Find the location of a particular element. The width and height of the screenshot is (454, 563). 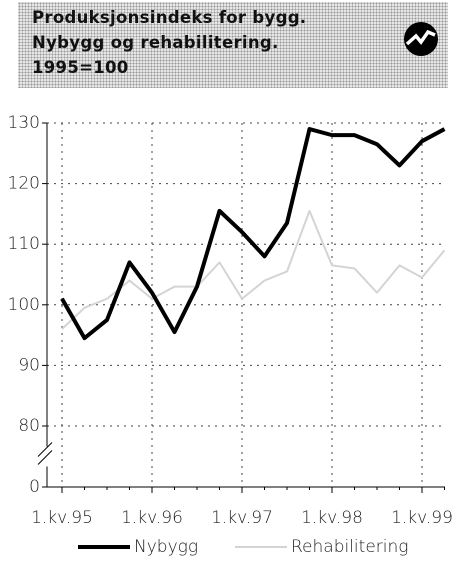

x-tick-label: 1.kv.98 is located at coordinates (332, 518).